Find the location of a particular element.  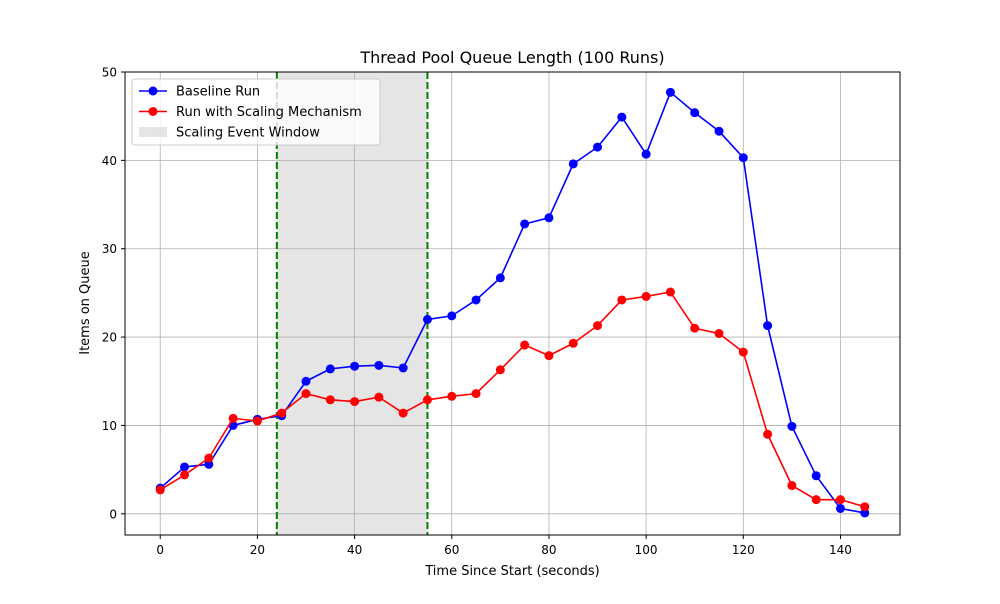

y-axis-label: Items on Queue is located at coordinates (85, 303).